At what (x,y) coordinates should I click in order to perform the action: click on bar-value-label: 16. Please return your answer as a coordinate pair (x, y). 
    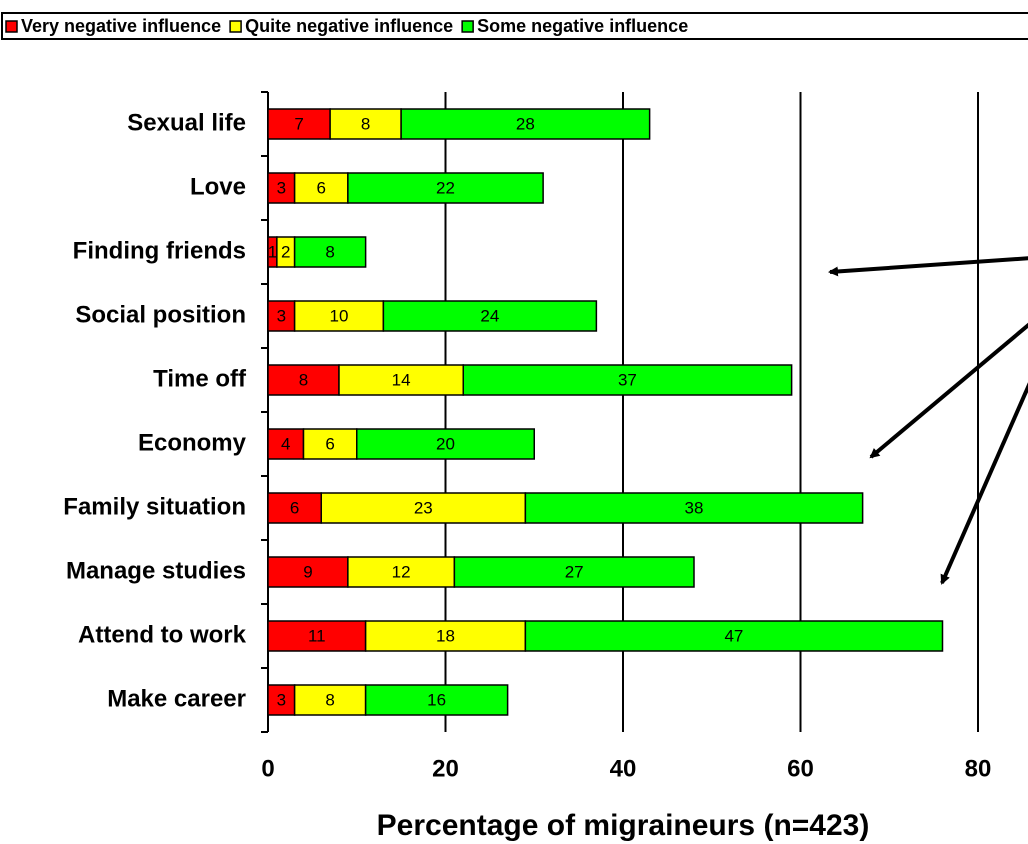
    Looking at the image, I should click on (436, 699).